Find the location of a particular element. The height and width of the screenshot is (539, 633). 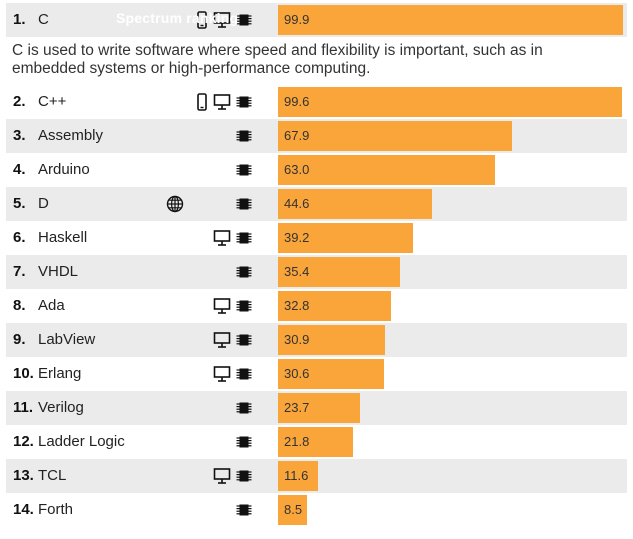

score-value: 39.2 is located at coordinates (297, 237).